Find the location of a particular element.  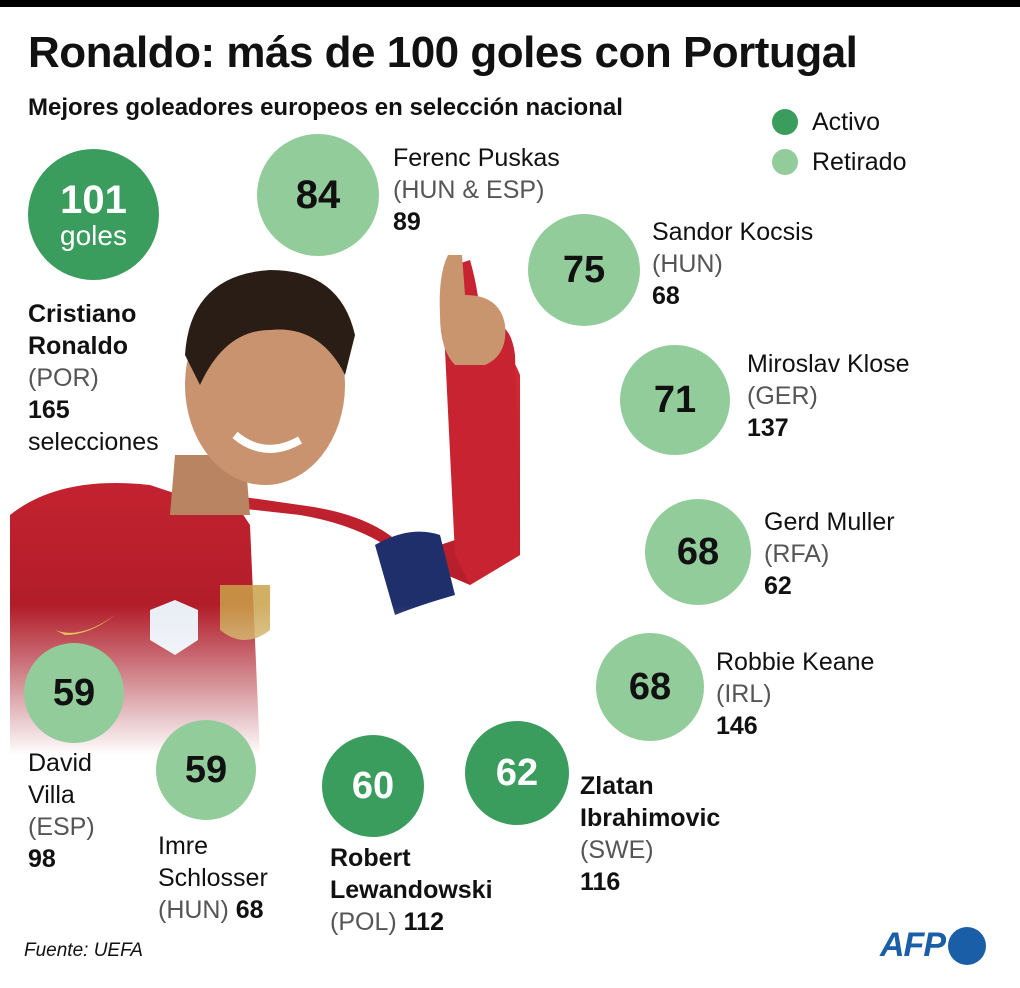

lewandowski-caps: 112 is located at coordinates (423, 922).